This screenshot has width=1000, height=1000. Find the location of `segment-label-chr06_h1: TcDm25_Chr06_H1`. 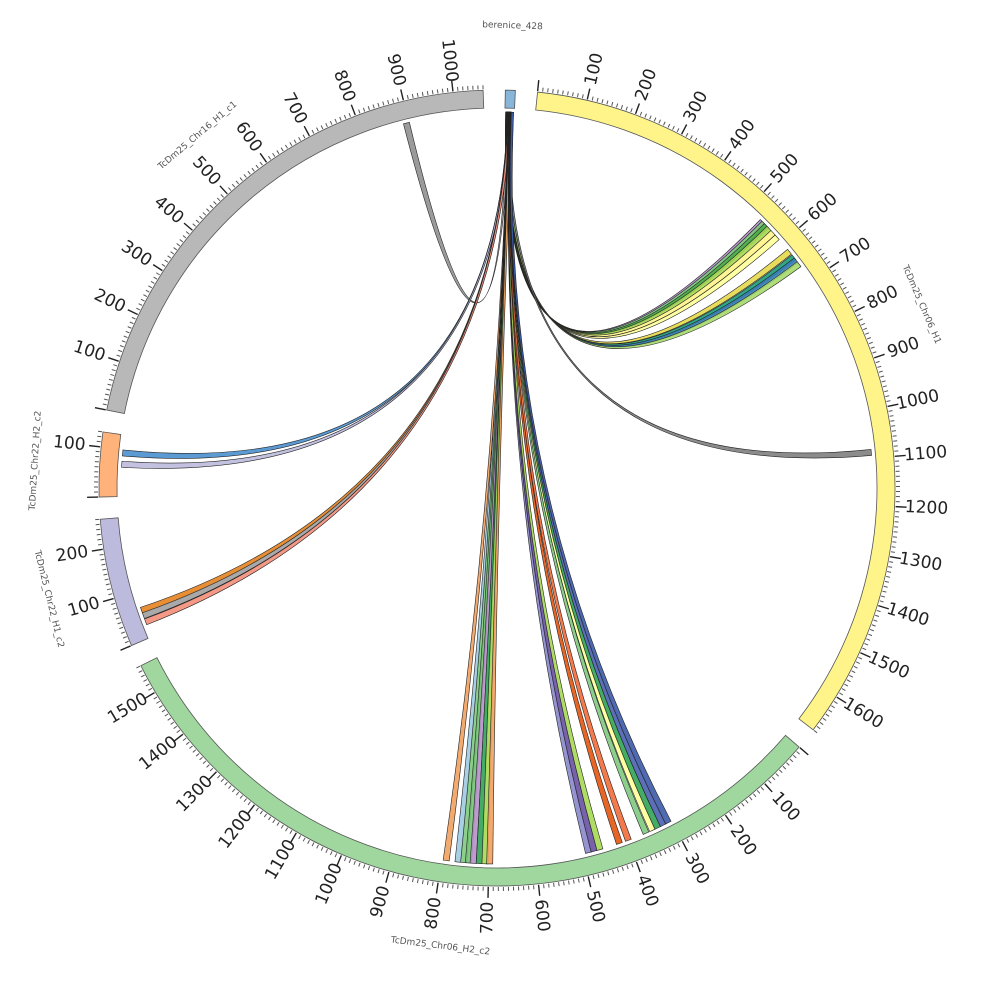

segment-label-chr06_h1: TcDm25_Chr06_H1 is located at coordinates (920, 304).